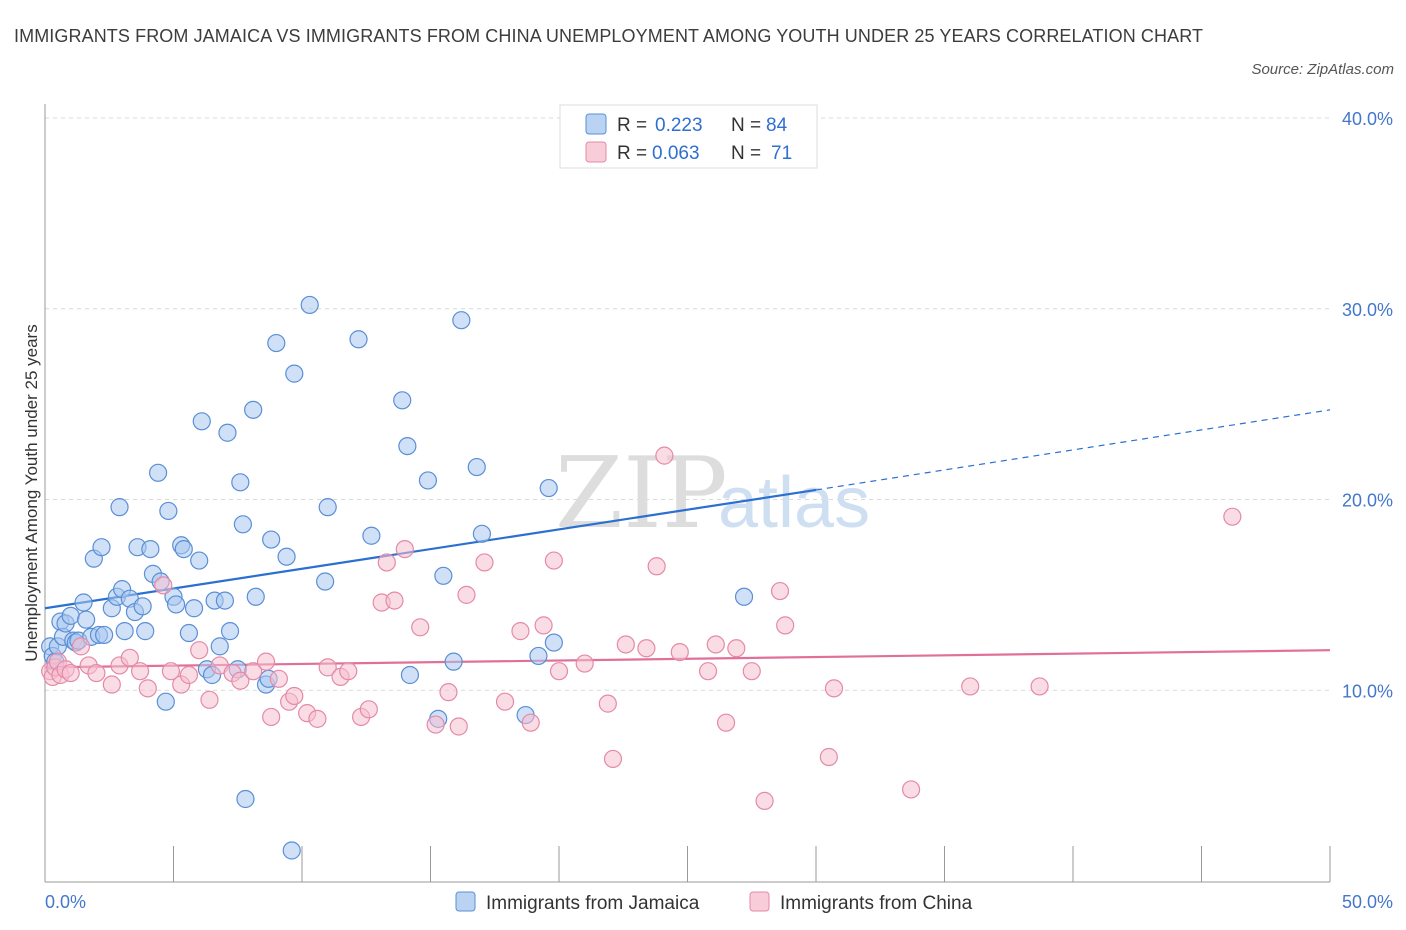 The width and height of the screenshot is (1406, 930). I want to click on bottom-legend-china: Immigrants from China, so click(876, 903).